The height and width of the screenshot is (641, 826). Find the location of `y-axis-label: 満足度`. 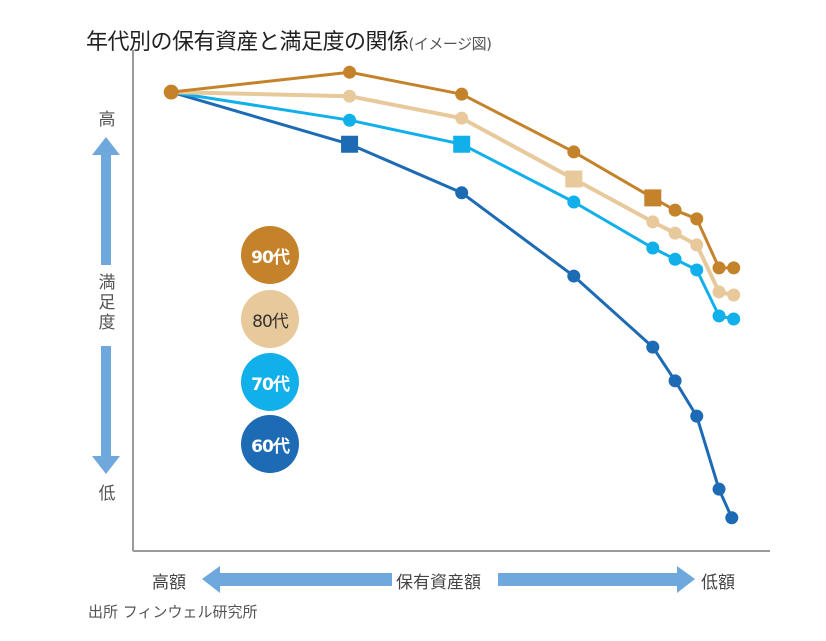

y-axis-label: 満足度 is located at coordinates (107, 303).